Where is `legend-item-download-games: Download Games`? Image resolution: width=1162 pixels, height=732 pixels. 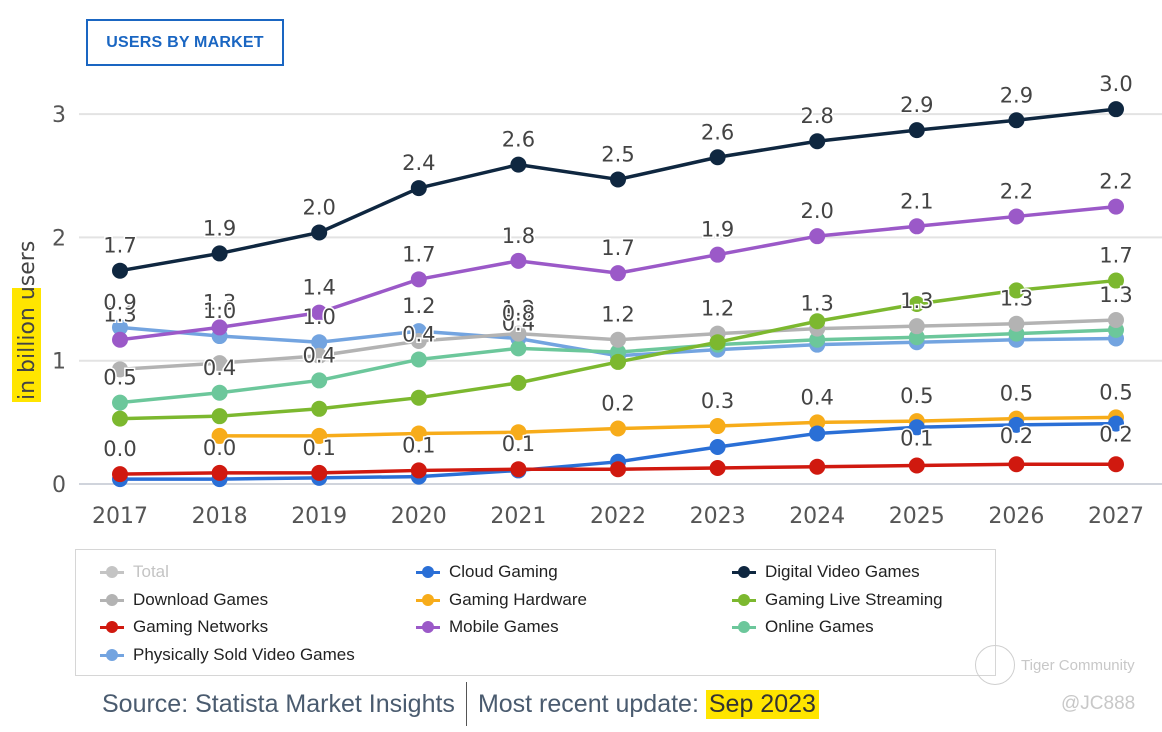
legend-item-download-games: Download Games is located at coordinates (184, 600).